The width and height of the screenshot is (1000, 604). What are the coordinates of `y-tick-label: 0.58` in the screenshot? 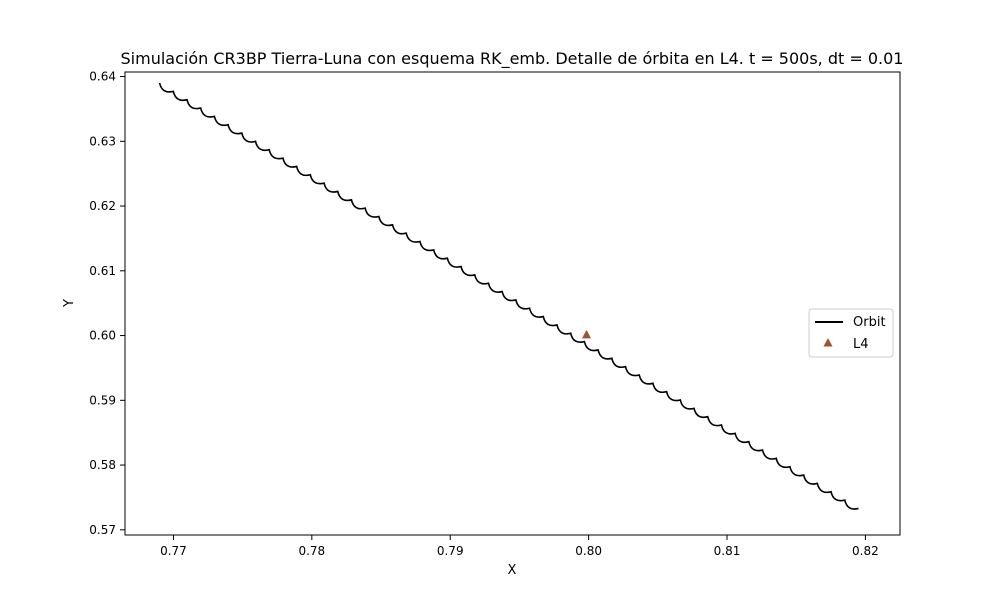 It's located at (102, 465).